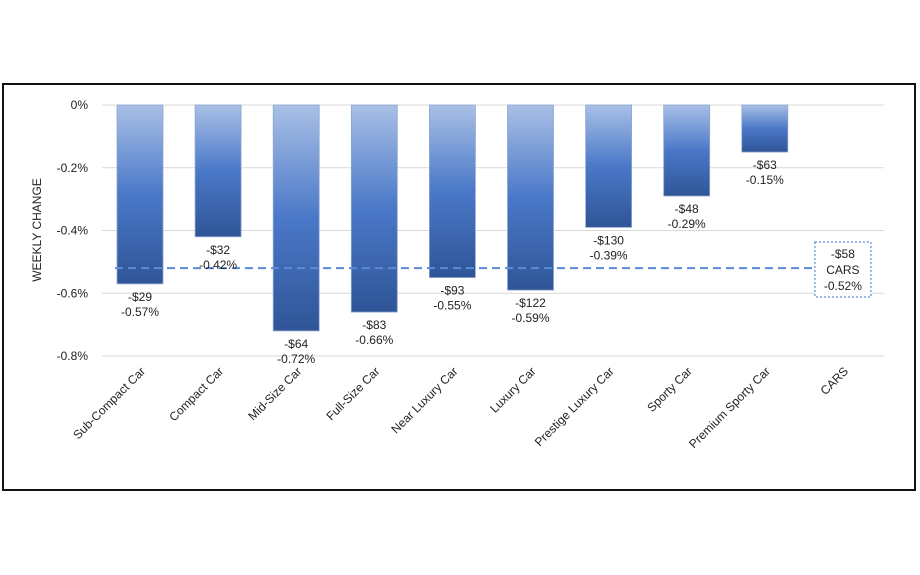 Image resolution: width=920 pixels, height=575 pixels. What do you see at coordinates (218, 265) in the screenshot?
I see `bar-percent-label: -0.42%` at bounding box center [218, 265].